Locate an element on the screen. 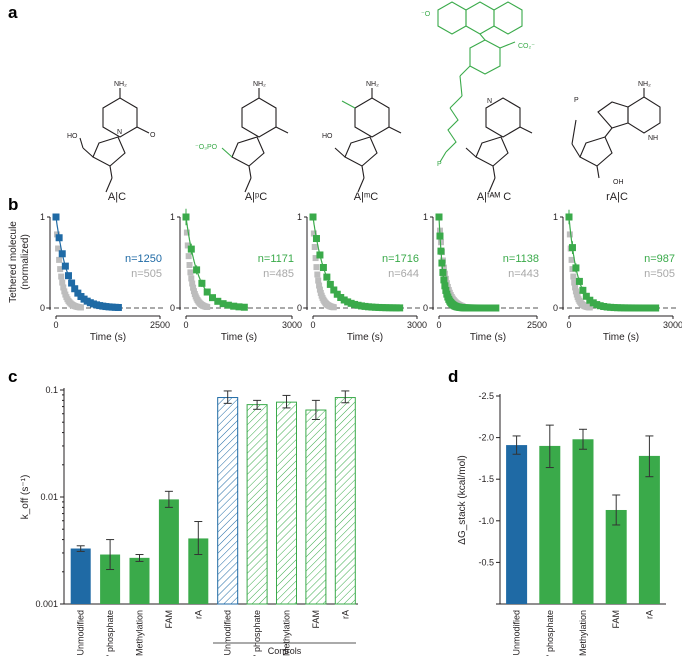  structure-dpc: NH₂ ⁻O₃PO is located at coordinates (242, 137).